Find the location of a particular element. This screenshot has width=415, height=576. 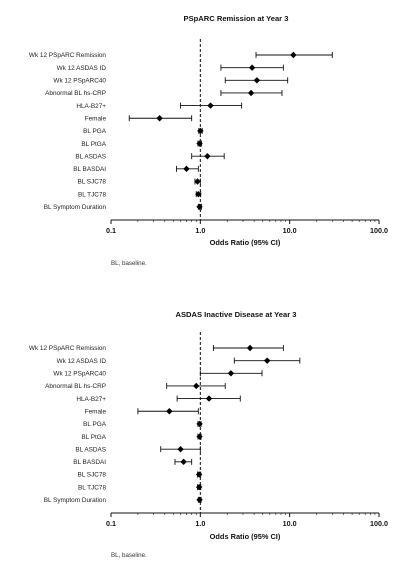

chart-title: PSpARC Remission at Year 3 is located at coordinates (236, 18).